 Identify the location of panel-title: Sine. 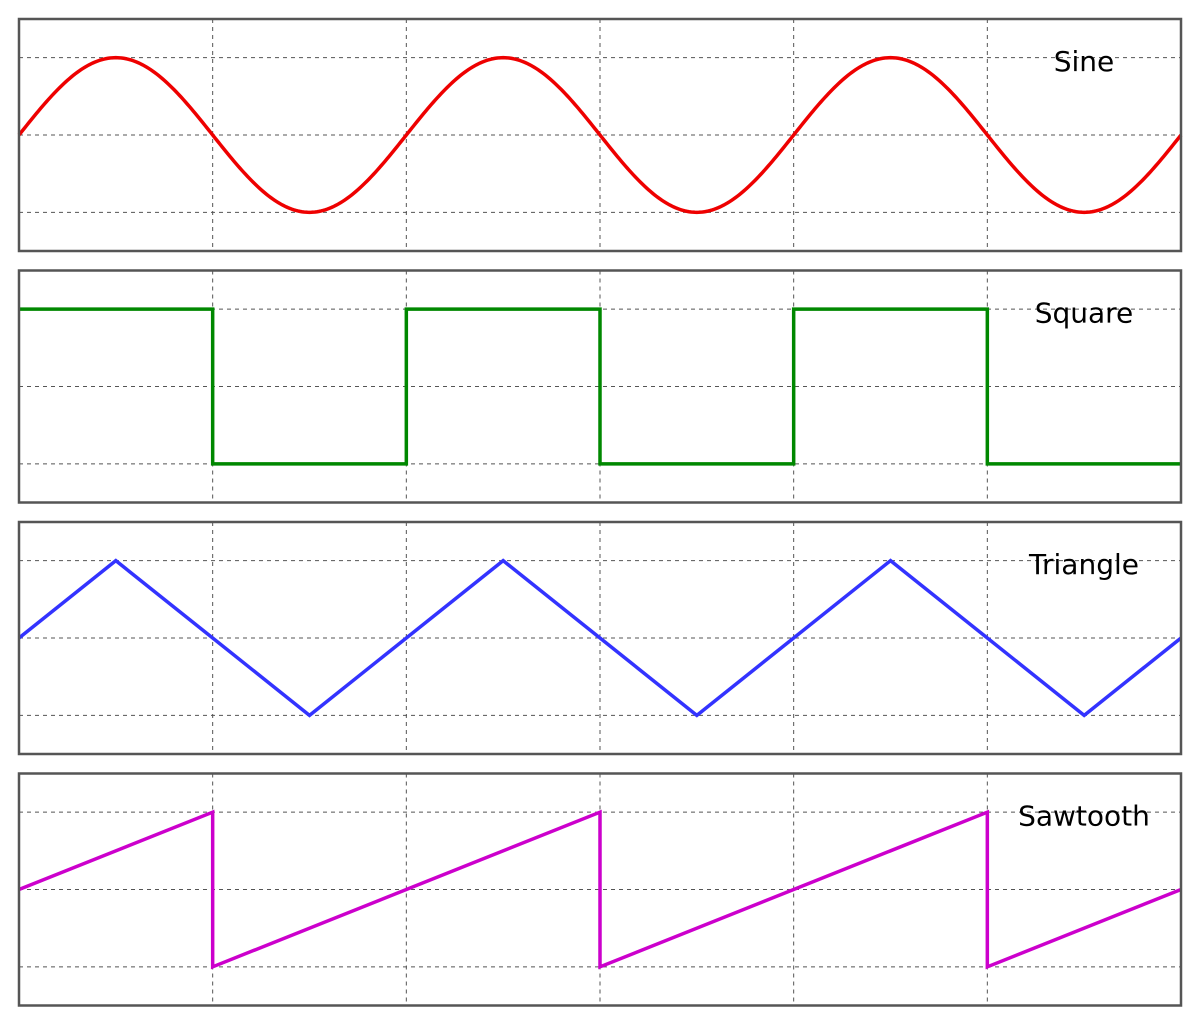
(1084, 61).